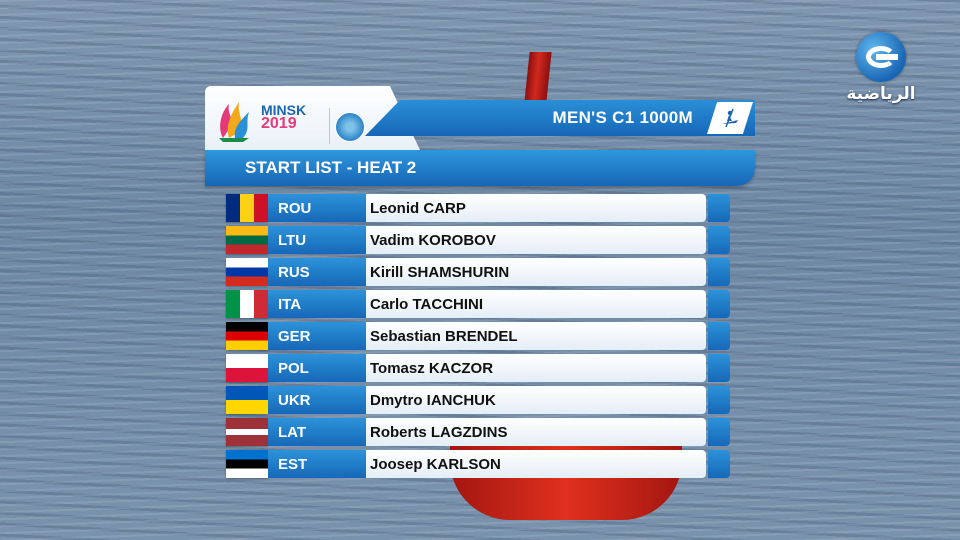 The height and width of the screenshot is (540, 960). I want to click on games-emblem-icon, so click(350, 127).